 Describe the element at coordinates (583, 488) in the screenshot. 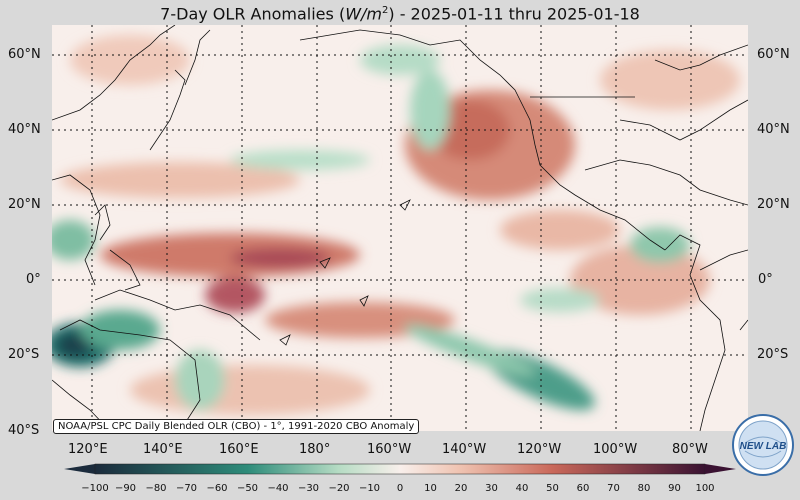

I see `colorbar-tick-label: 60` at that location.